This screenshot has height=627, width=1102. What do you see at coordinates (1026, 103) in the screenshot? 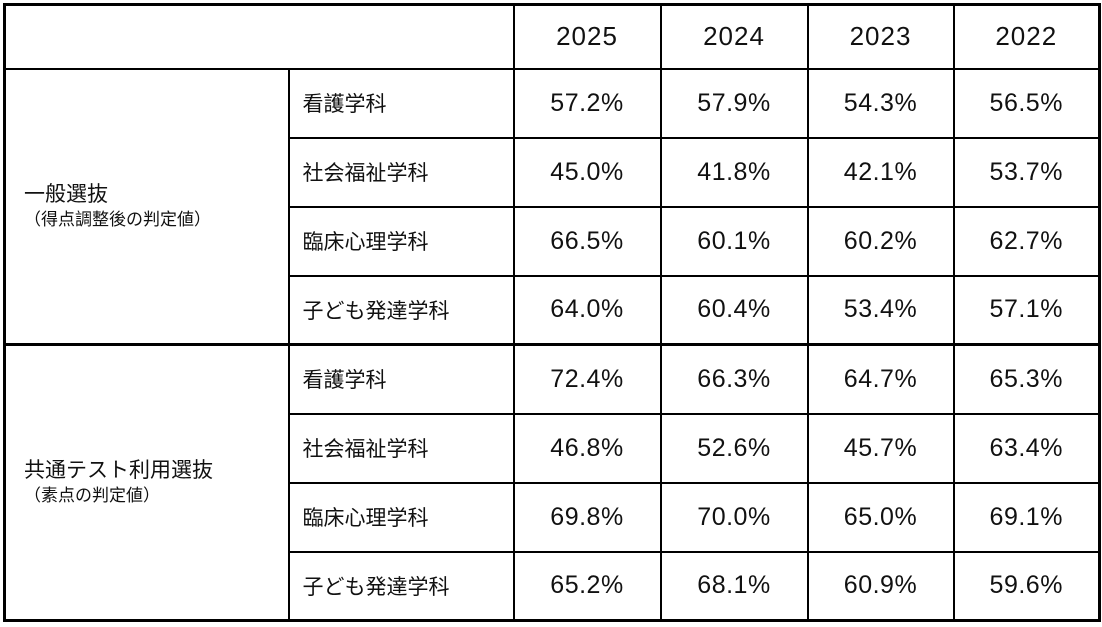
I see `value-cell: 56.5%` at bounding box center [1026, 103].